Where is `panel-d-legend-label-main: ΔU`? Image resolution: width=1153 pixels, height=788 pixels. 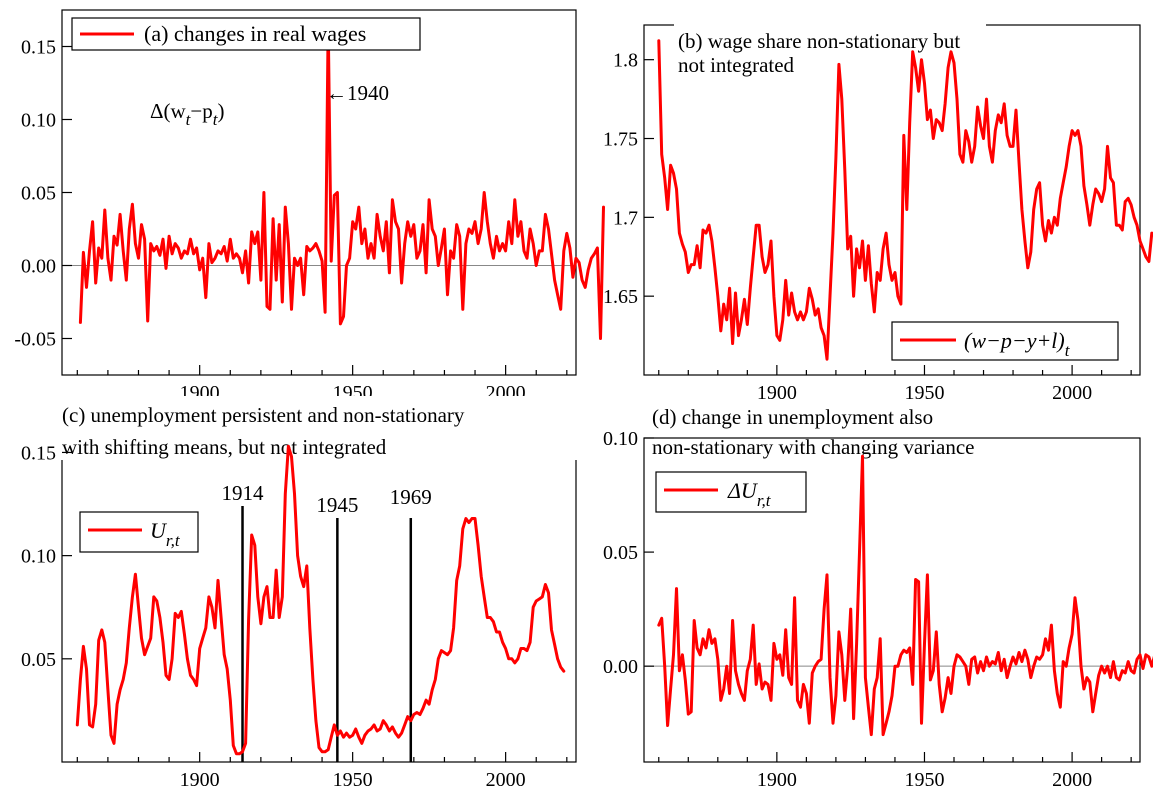 panel-d-legend-label-main: ΔU is located at coordinates (743, 490).